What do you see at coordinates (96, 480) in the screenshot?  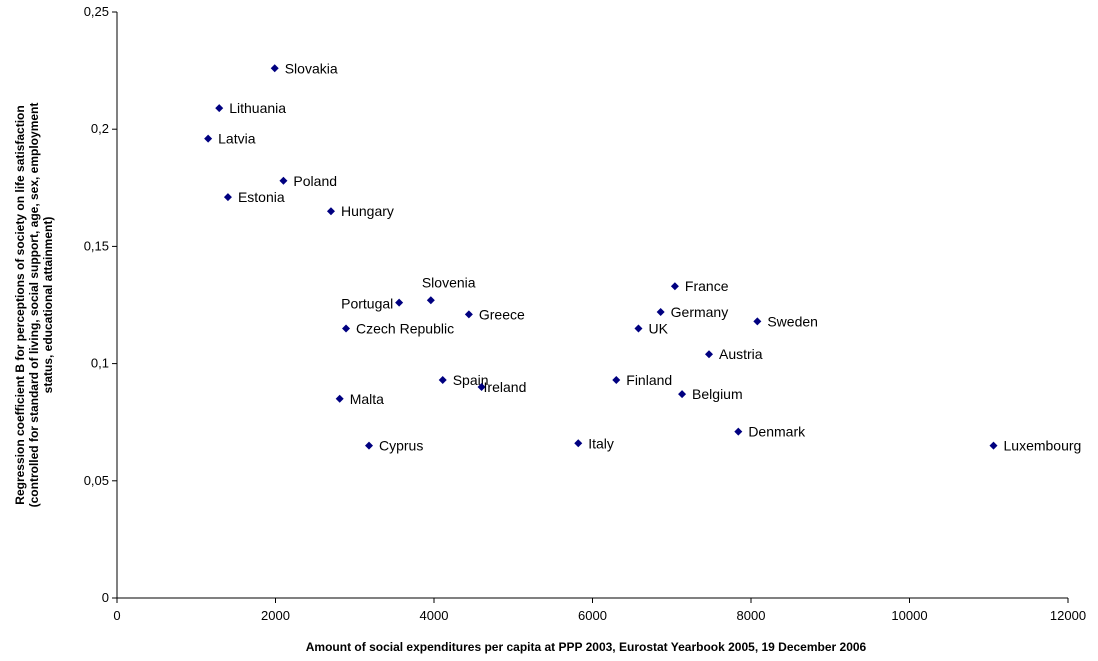 I see `y-tick-label: 0,05` at bounding box center [96, 480].